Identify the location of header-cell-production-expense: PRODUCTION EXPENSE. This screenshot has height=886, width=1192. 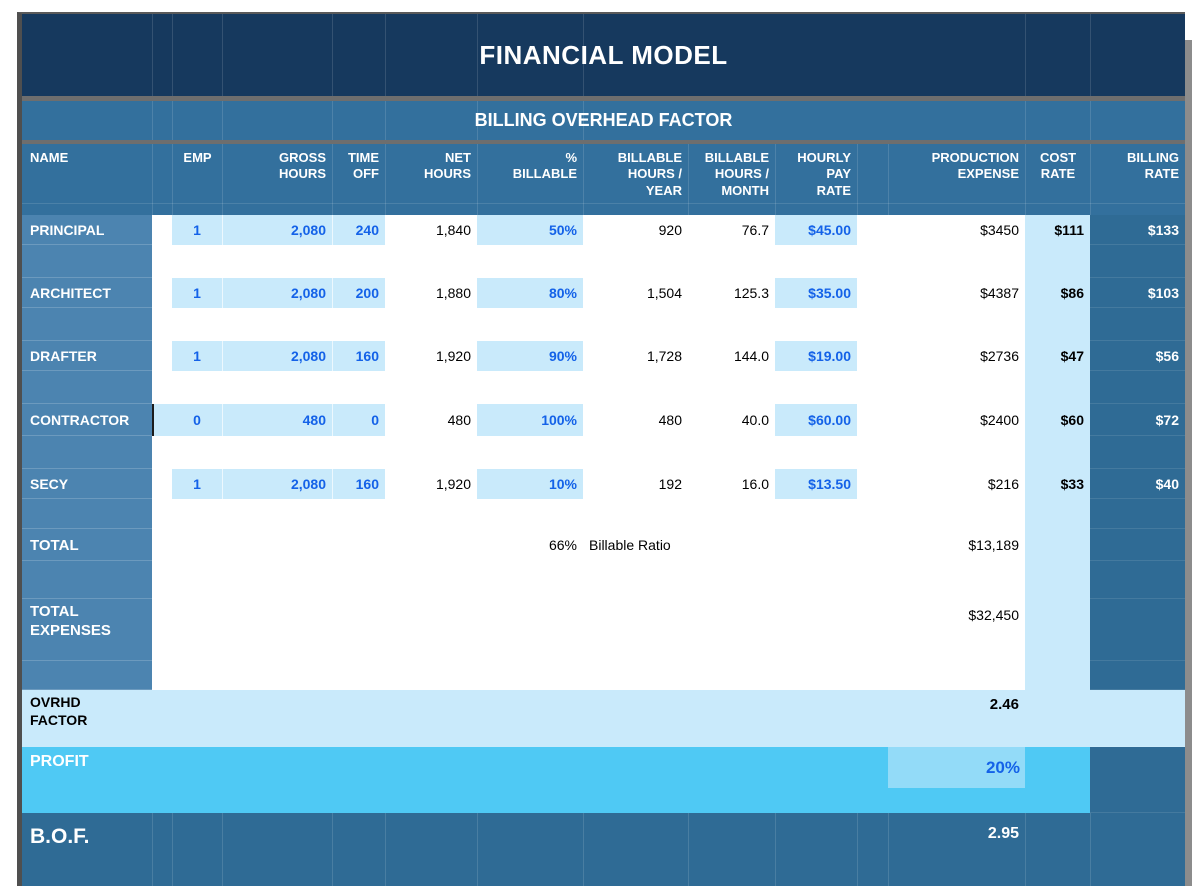
(956, 179).